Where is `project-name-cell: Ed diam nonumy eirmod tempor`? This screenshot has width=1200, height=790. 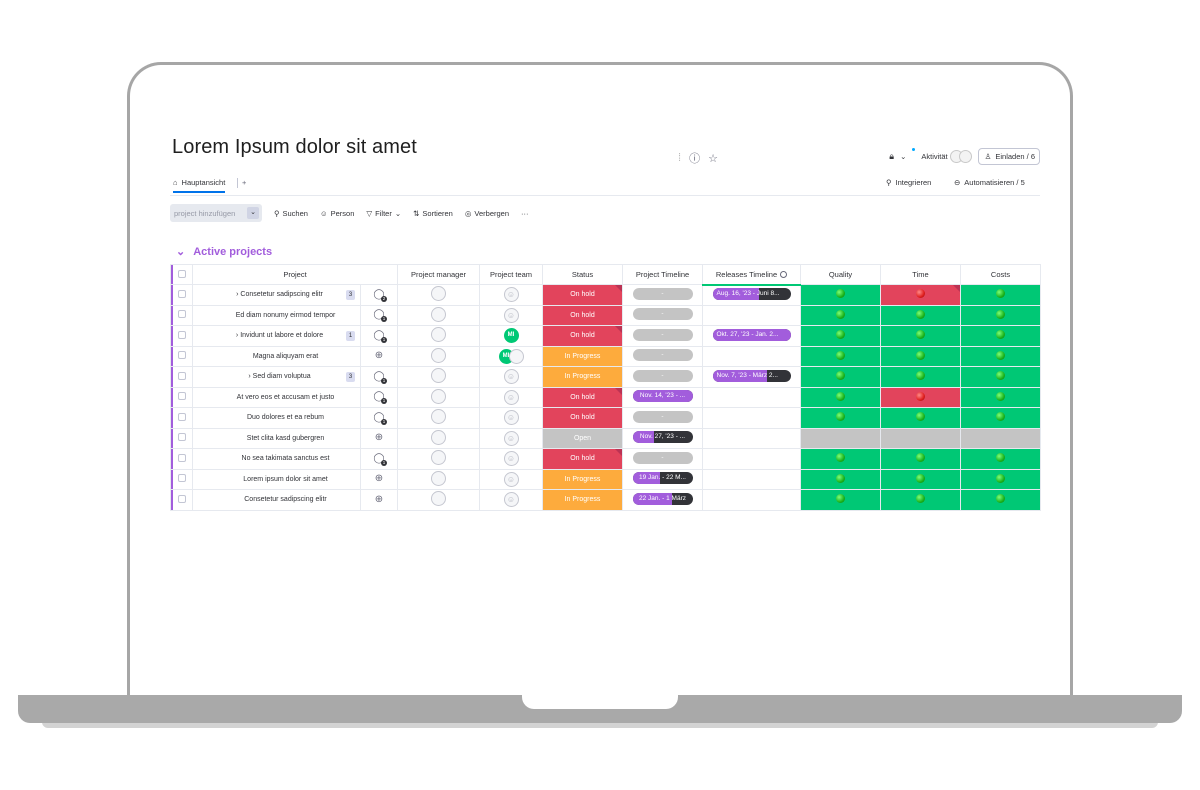
project-name-cell: Ed diam nonumy eirmod tempor is located at coordinates (276, 315).